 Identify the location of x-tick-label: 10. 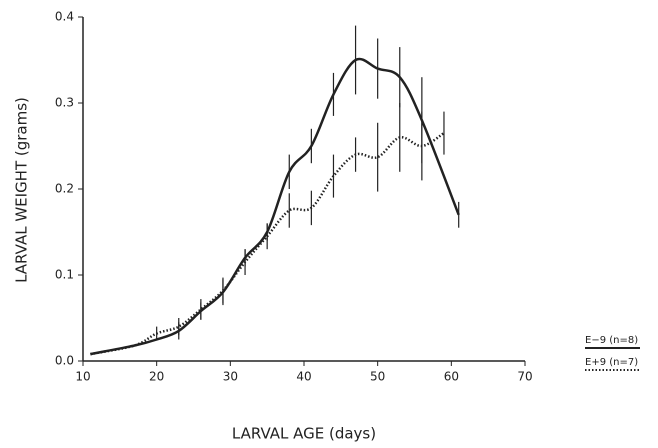
(82, 377).